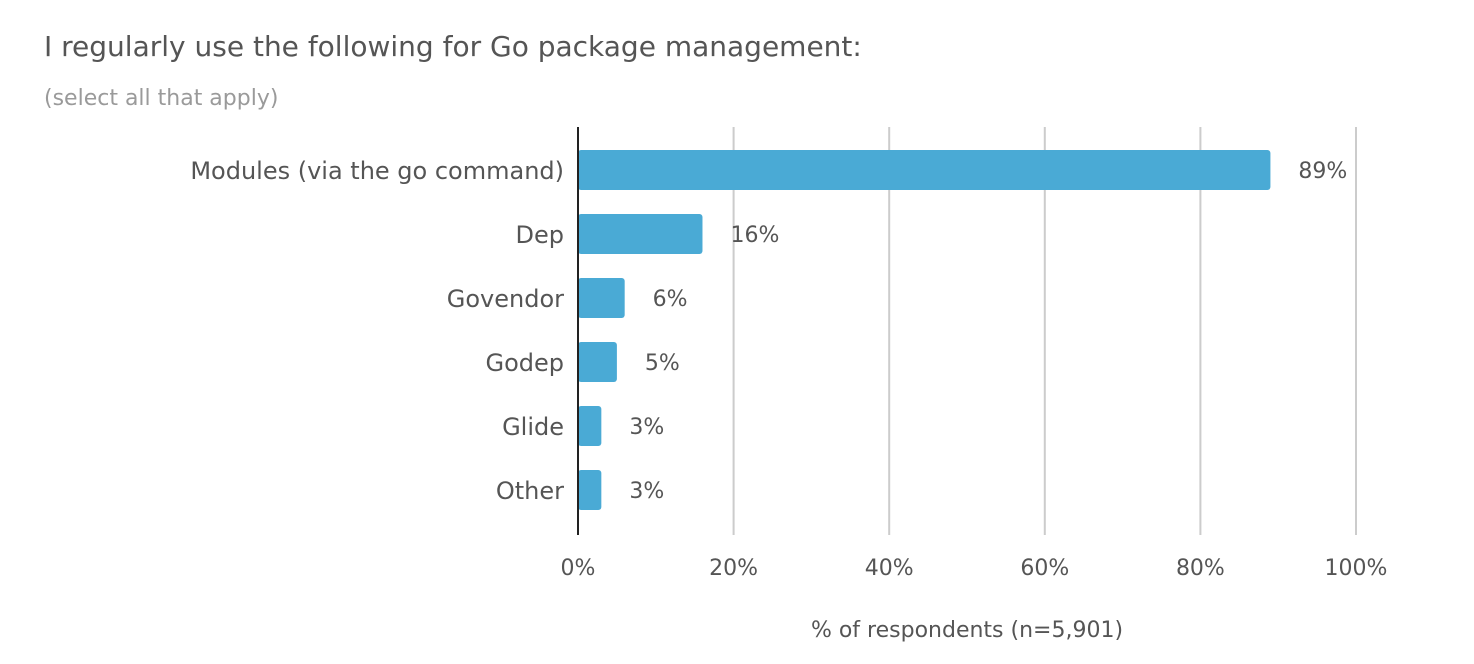  Describe the element at coordinates (1356, 568) in the screenshot. I see `x-tick-label: 100%` at that location.